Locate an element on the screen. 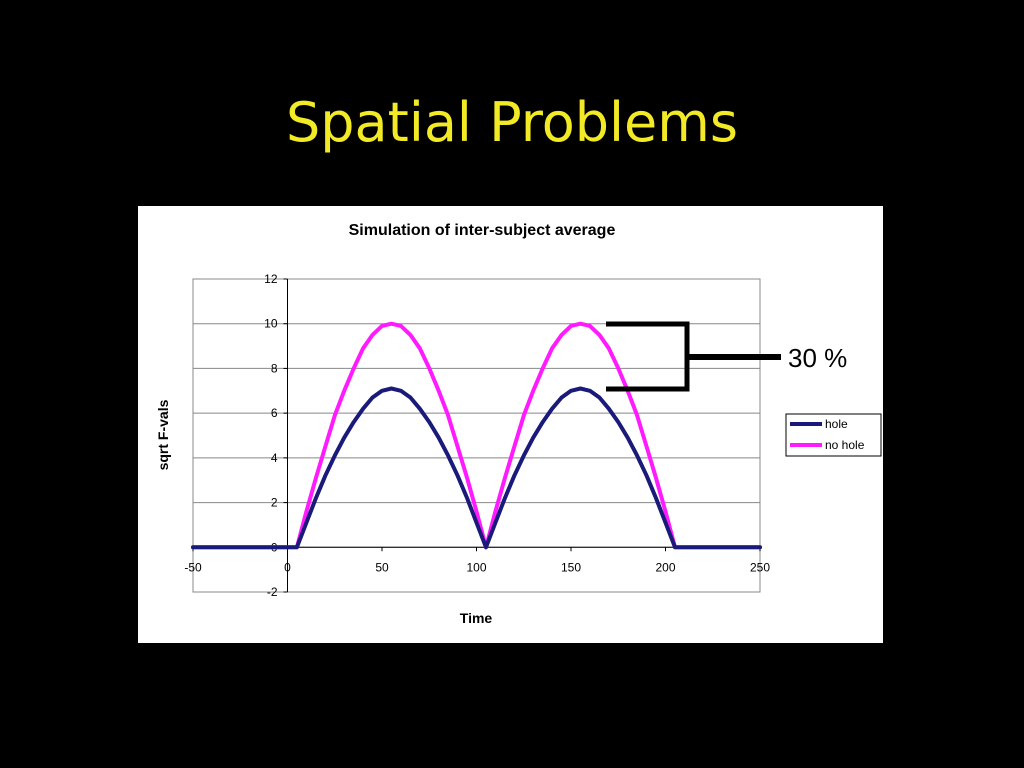 This screenshot has height=768, width=1024. legend-box is located at coordinates (833, 435).